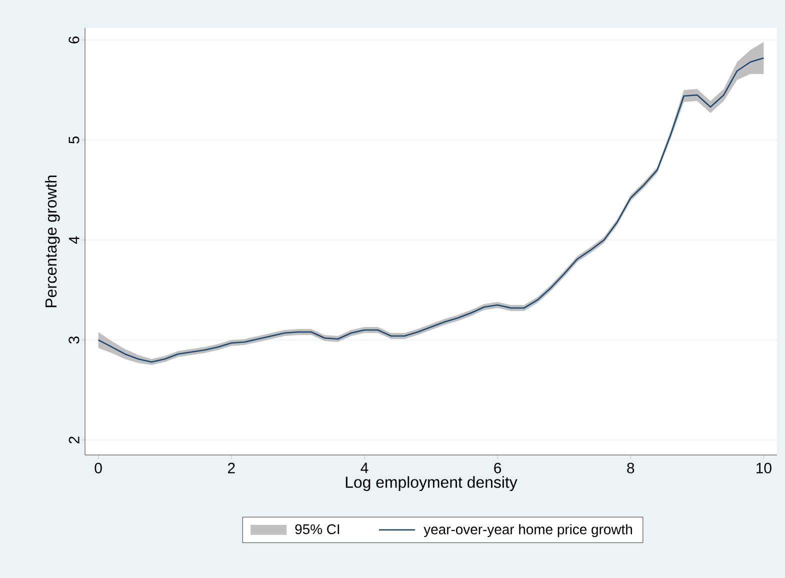  I want to click on legend-label: year-over-year home price growth, so click(528, 531).